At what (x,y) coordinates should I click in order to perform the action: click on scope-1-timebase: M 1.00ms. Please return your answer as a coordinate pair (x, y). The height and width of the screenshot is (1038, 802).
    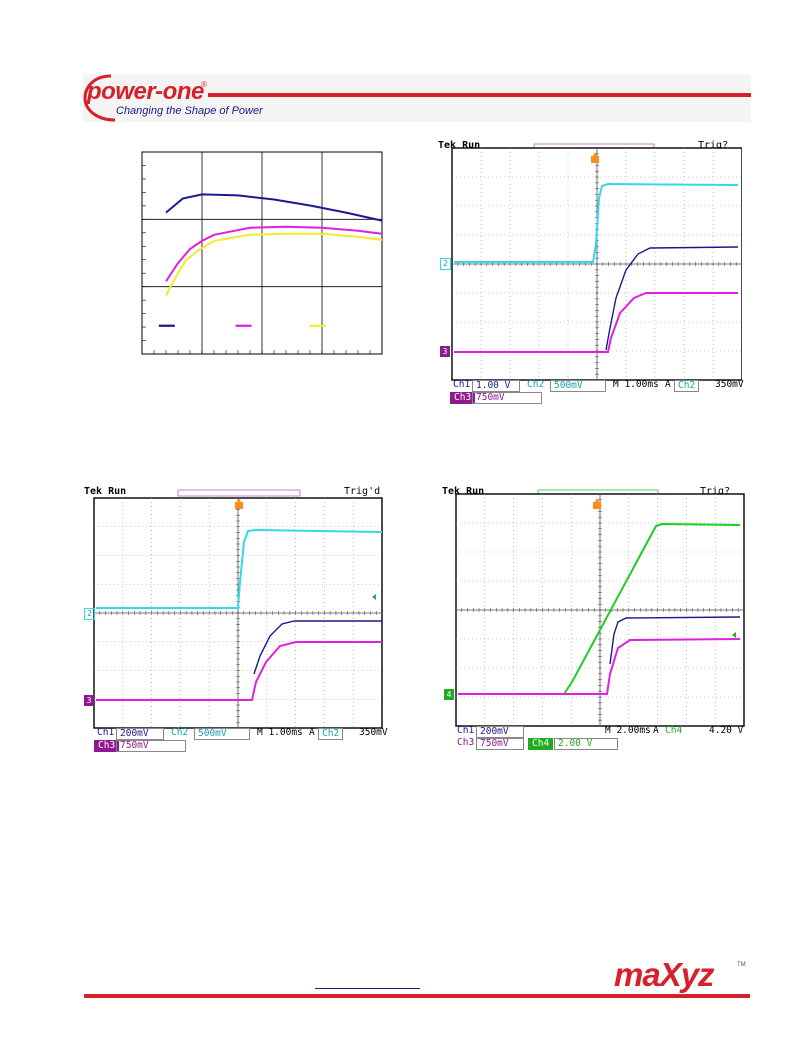
    Looking at the image, I should click on (636, 384).